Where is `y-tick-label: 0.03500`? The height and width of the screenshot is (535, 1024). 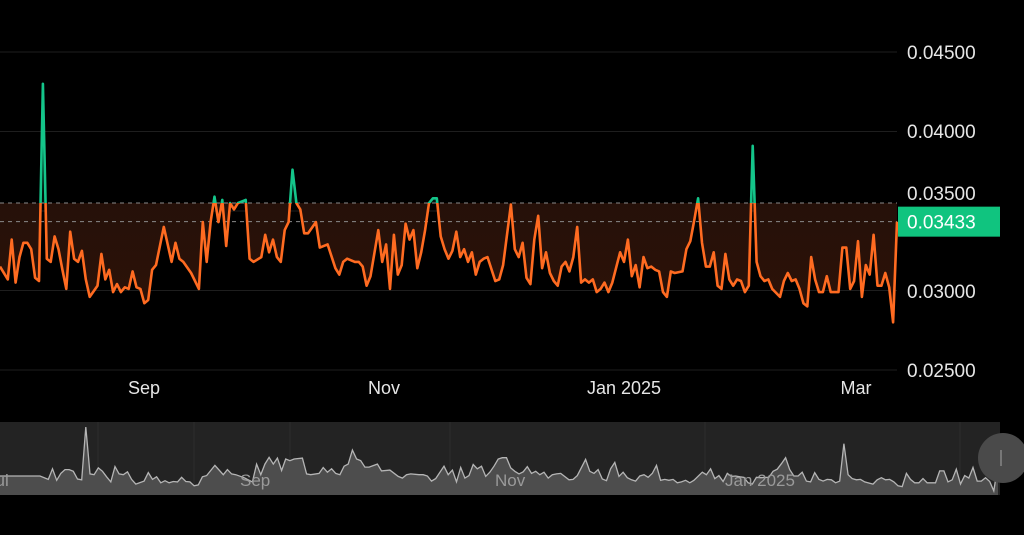 y-tick-label: 0.03500 is located at coordinates (941, 194).